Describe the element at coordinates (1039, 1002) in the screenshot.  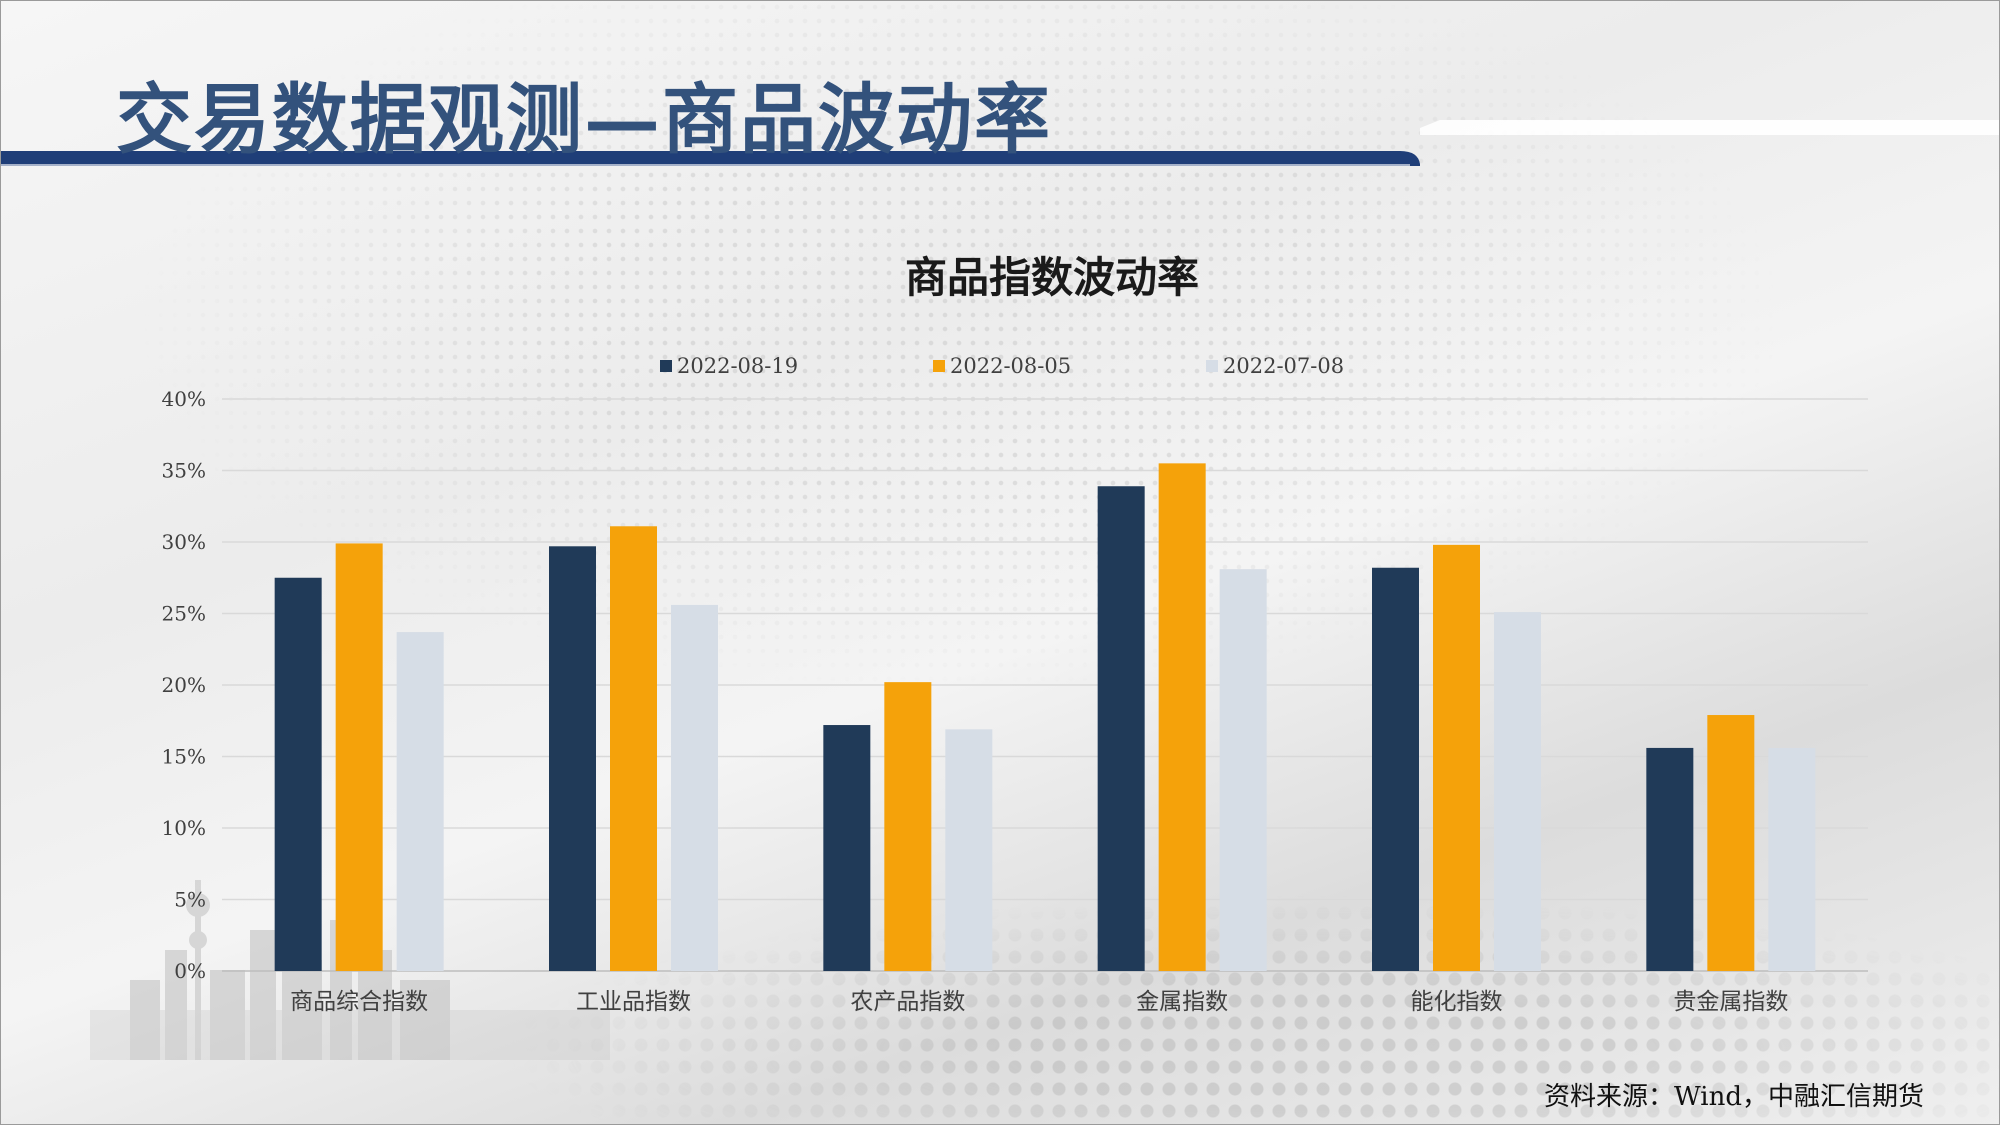
I see `x-axis: 商品综合指数 工业品指数 农产品指数 金属指数 能化指数 贵金属指数` at that location.